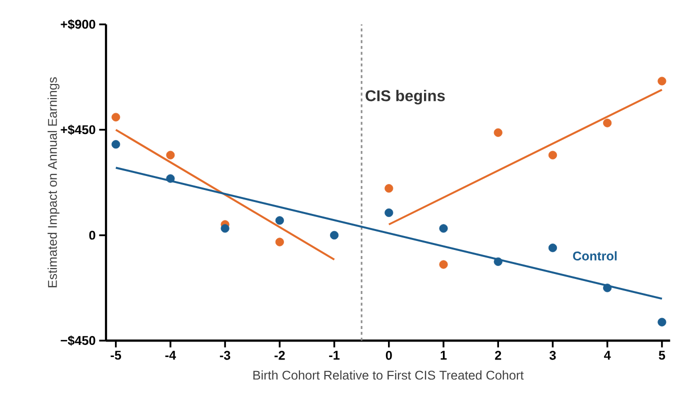 The height and width of the screenshot is (395, 676). Describe the element at coordinates (92, 235) in the screenshot. I see `y-tick-label: 0` at that location.